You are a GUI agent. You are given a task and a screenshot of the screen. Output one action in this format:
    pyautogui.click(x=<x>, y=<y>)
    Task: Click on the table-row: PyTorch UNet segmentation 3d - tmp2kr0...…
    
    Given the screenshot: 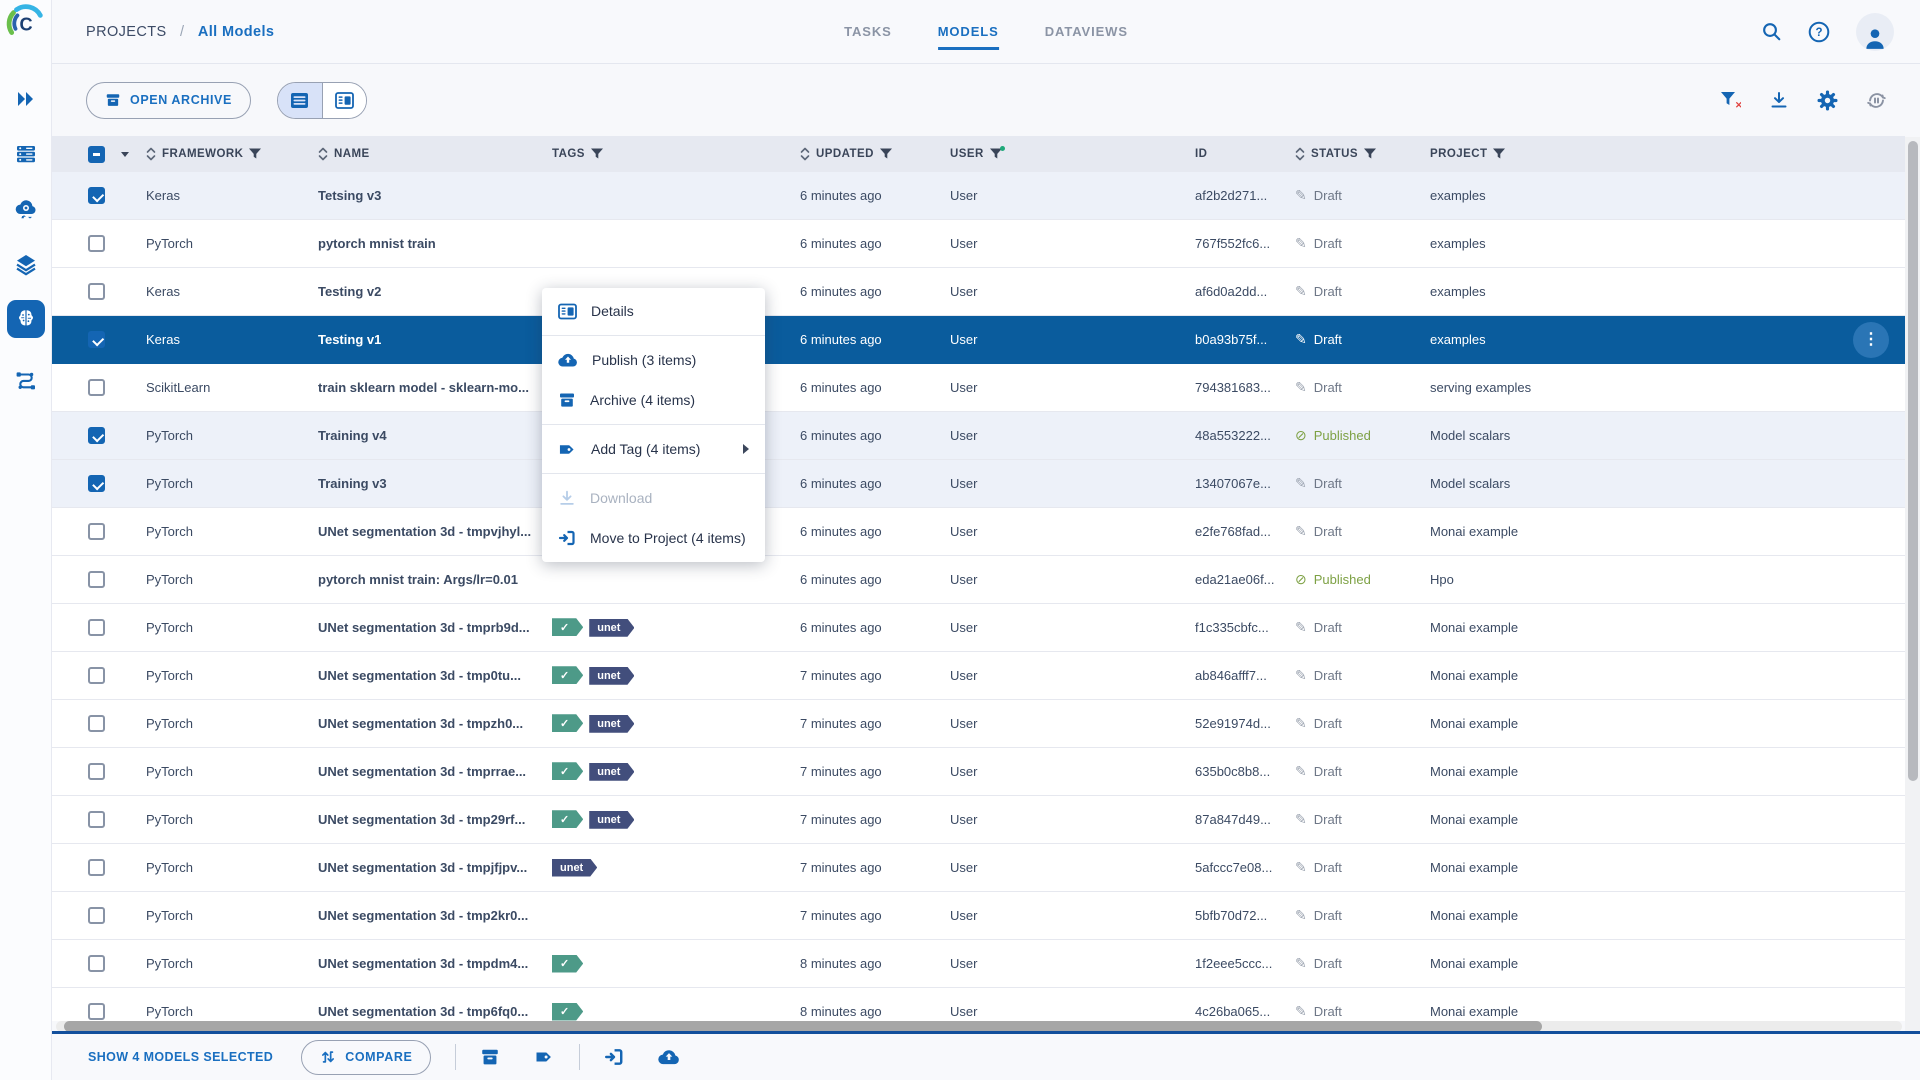 What is the action you would take?
    pyautogui.click(x=978, y=916)
    